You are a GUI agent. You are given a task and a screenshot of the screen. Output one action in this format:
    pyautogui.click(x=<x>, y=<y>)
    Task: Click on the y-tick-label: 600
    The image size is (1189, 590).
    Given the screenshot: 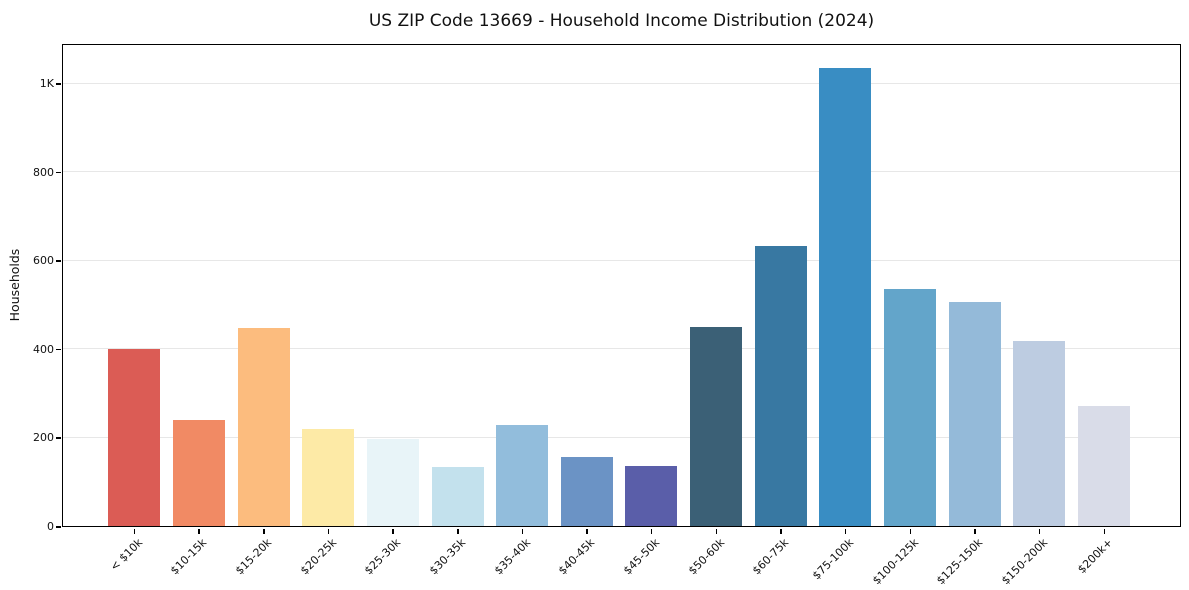 What is the action you would take?
    pyautogui.click(x=43, y=261)
    